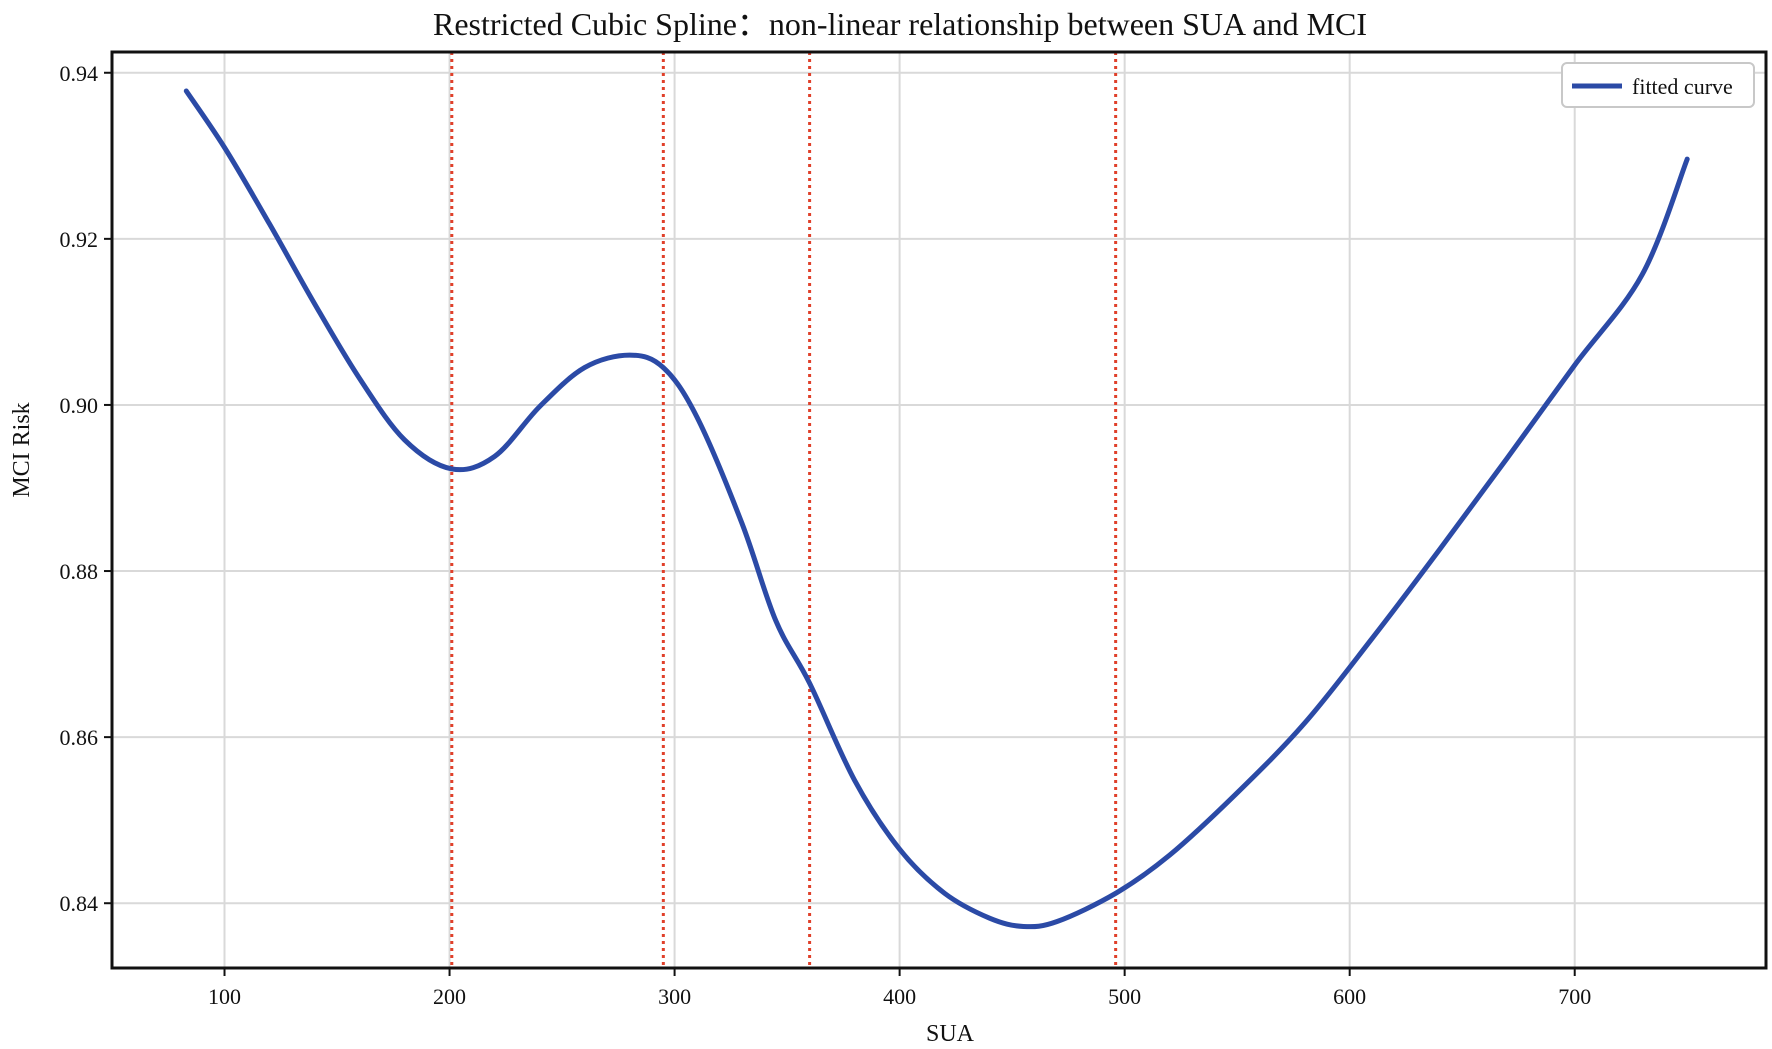  I want to click on legend-box, so click(1658, 85).